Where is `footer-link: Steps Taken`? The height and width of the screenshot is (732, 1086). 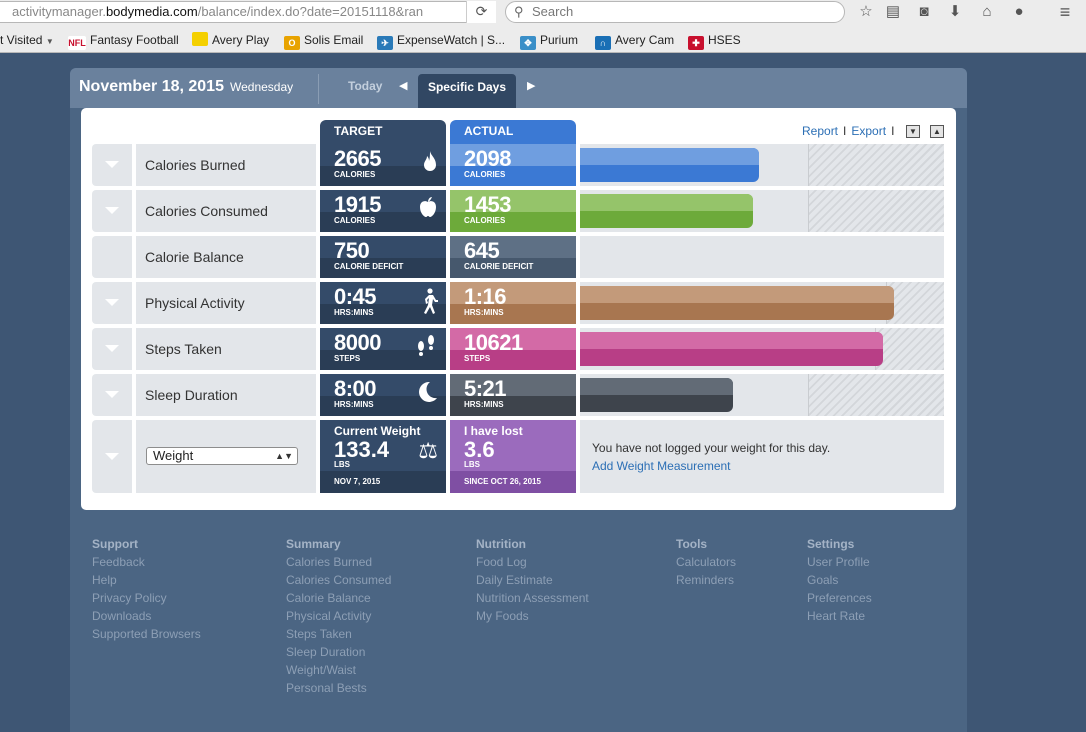
footer-link: Steps Taken is located at coordinates (319, 634).